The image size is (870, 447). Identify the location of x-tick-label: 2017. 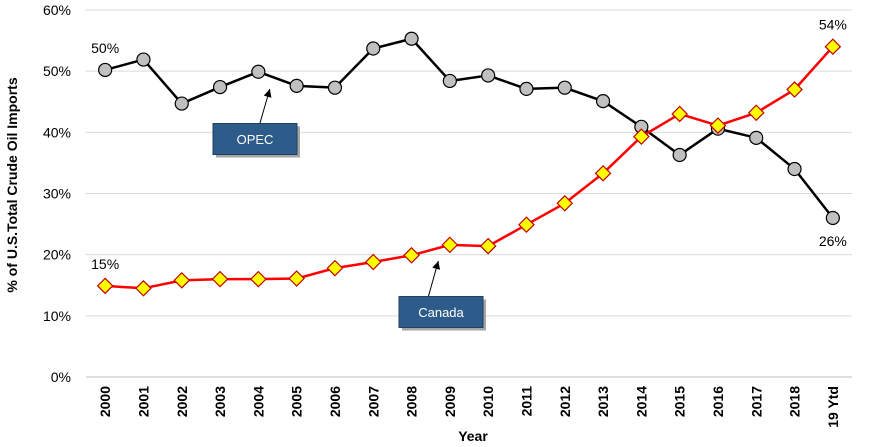
(756, 401).